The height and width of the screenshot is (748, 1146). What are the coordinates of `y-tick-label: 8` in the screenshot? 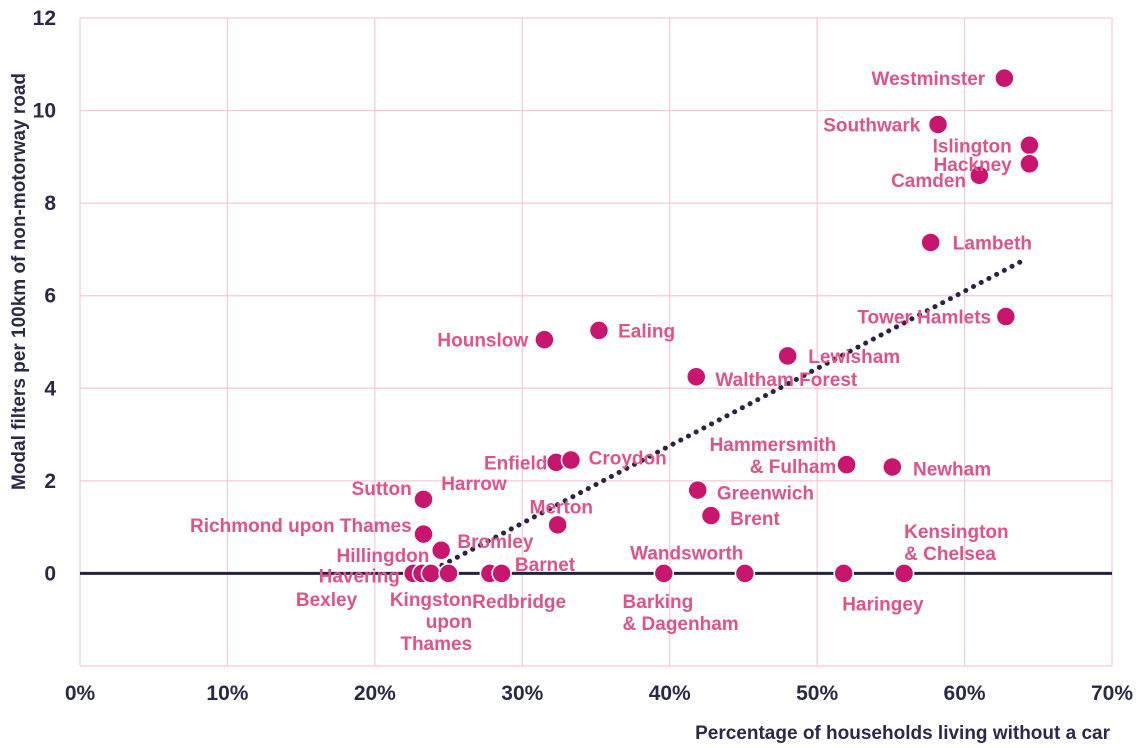 It's located at (50, 203).